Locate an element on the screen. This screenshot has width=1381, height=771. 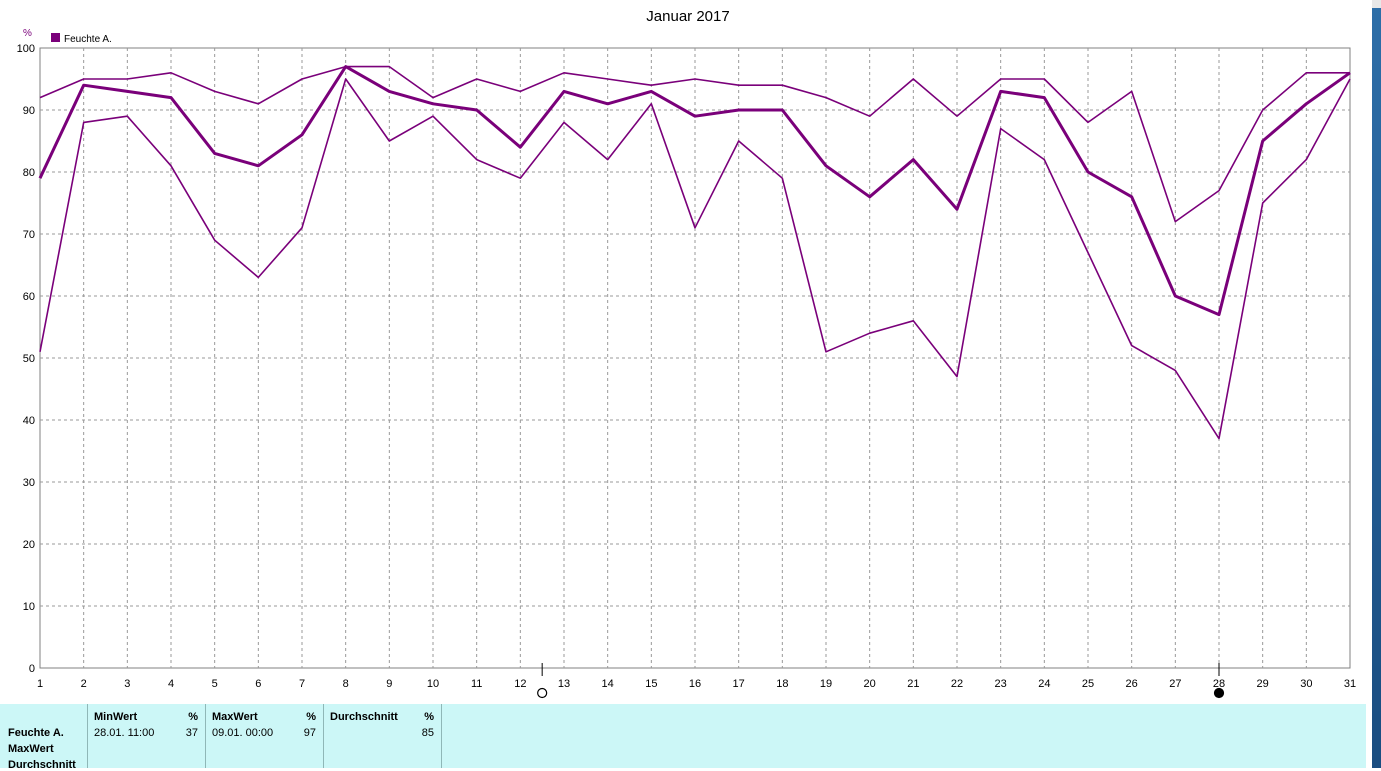
stat-date: 28.01. 11:00 is located at coordinates (124, 733).